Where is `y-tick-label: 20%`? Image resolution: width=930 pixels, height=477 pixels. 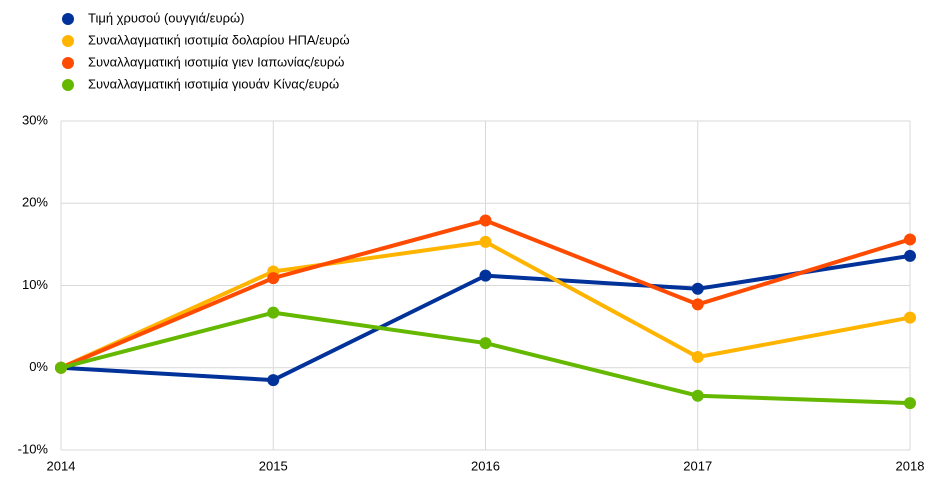 y-tick-label: 20% is located at coordinates (35, 202).